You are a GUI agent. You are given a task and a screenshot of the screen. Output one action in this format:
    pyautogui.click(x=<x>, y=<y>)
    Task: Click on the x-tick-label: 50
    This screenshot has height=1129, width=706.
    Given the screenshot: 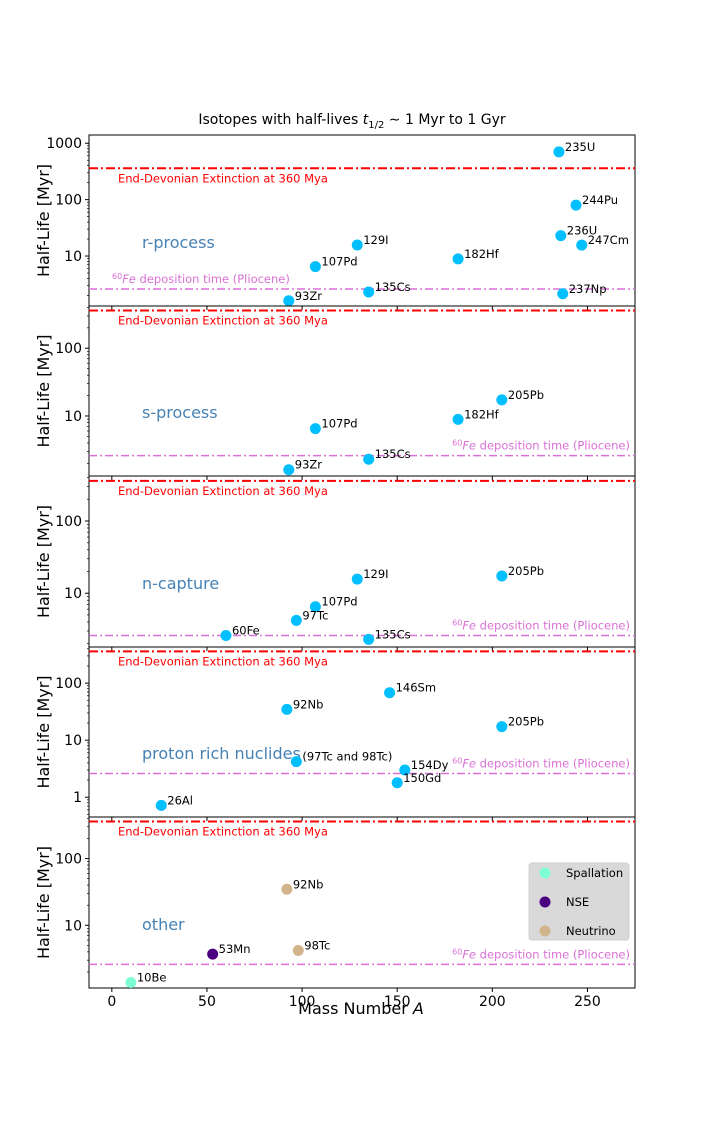 What is the action you would take?
    pyautogui.click(x=207, y=1002)
    